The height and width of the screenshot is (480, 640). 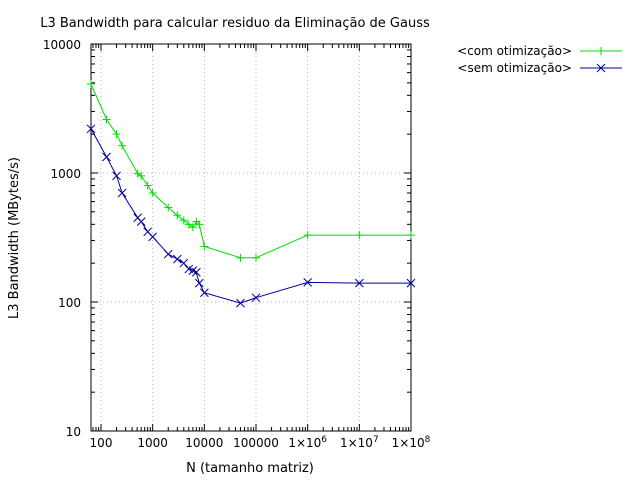 What do you see at coordinates (65, 174) in the screenshot?
I see `y-tick-label: 1000` at bounding box center [65, 174].